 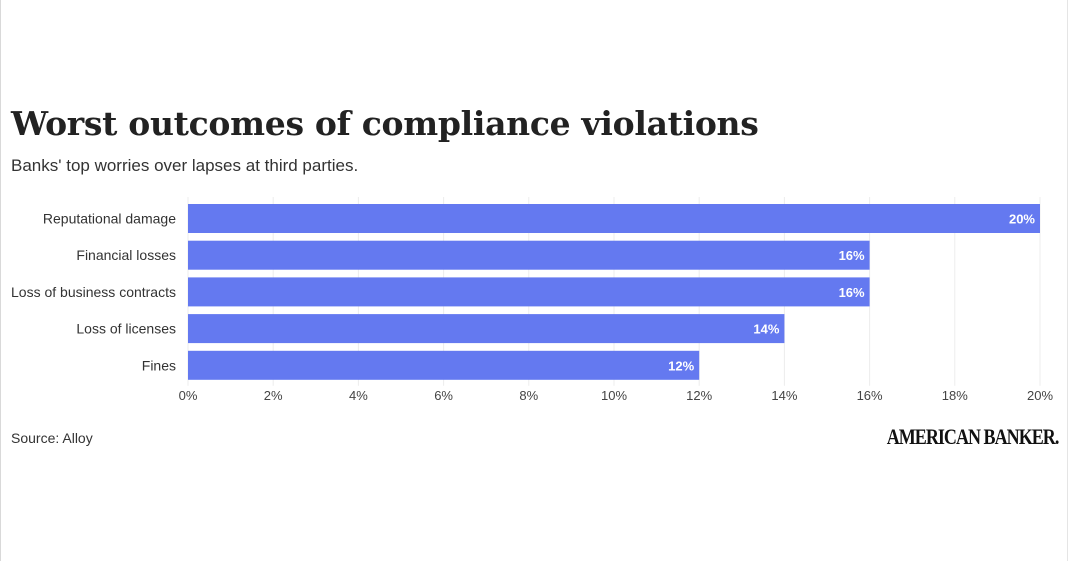 I want to click on x-tick-label: 0%, so click(x=188, y=395).